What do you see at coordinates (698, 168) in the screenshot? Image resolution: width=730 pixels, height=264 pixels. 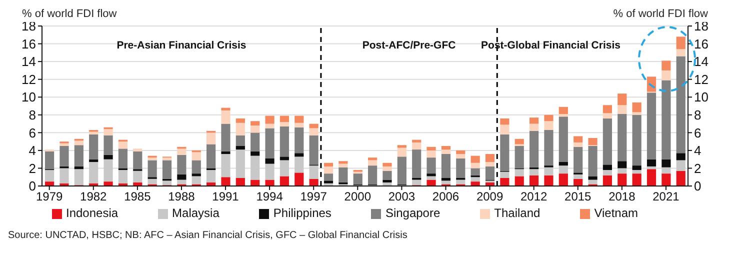 I see `y2-tick-label: 2` at bounding box center [698, 168].